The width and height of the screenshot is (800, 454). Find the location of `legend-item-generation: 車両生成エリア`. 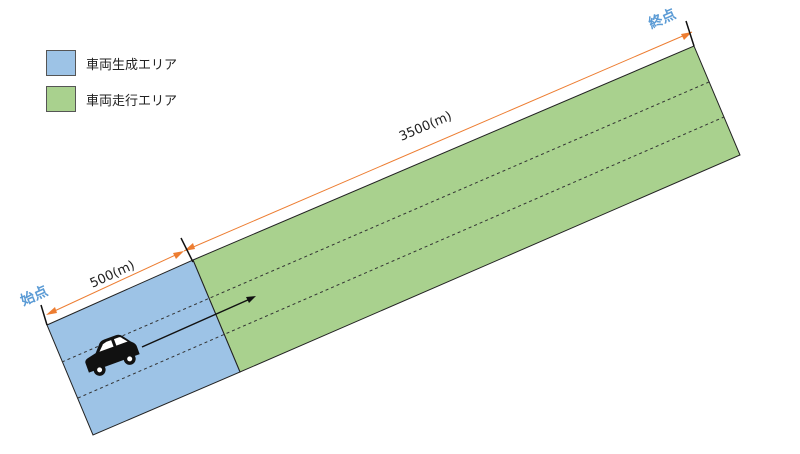

legend-item-generation: 車両生成エリア is located at coordinates (111, 63).